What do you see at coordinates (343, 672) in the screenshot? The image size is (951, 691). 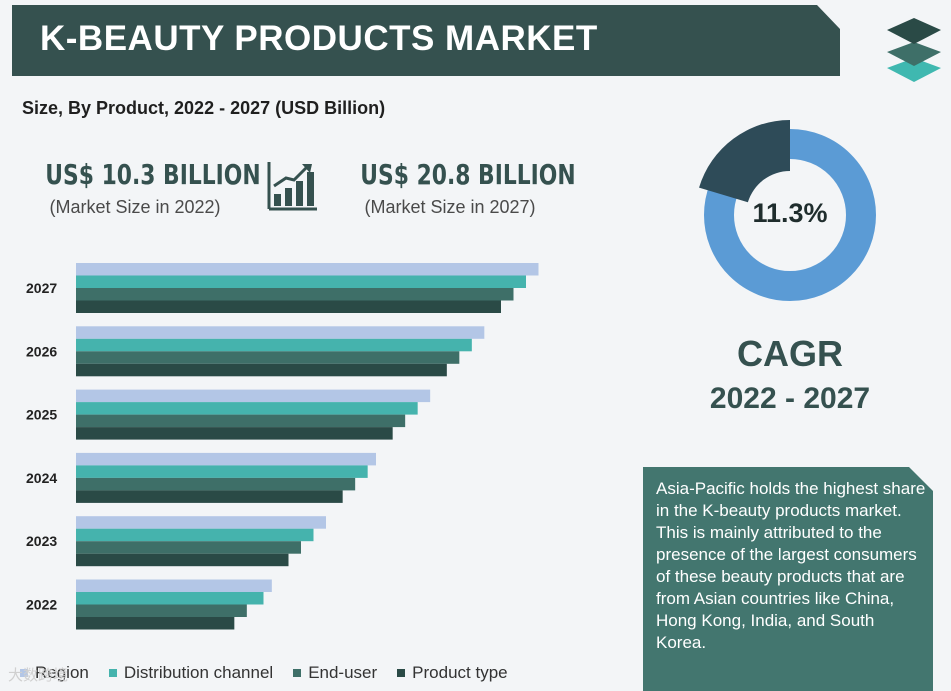 I see `legend-label-end-user: End-user` at bounding box center [343, 672].